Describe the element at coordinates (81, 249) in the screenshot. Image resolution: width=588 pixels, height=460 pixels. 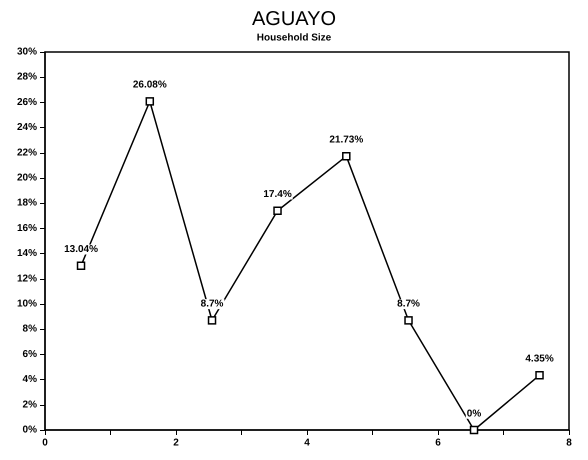
I see `data-label: 13.04%` at that location.